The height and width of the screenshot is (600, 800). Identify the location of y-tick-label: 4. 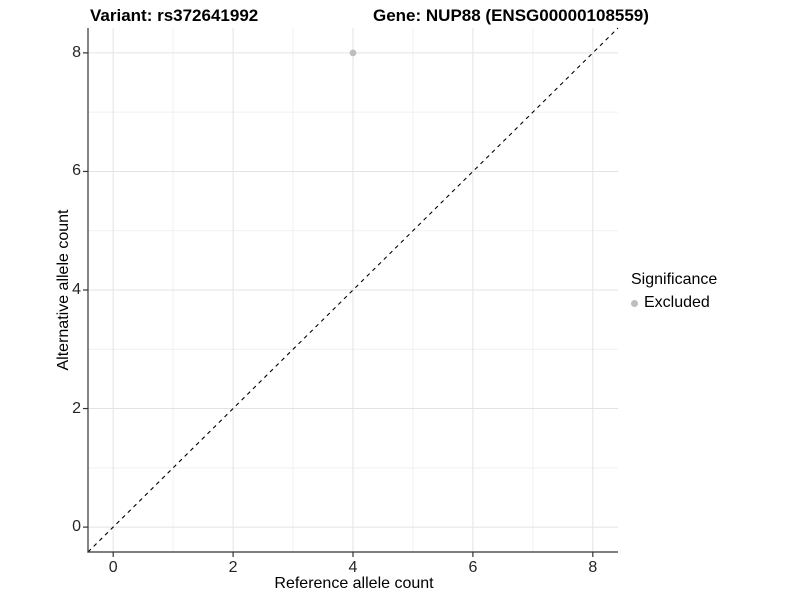
(76, 289).